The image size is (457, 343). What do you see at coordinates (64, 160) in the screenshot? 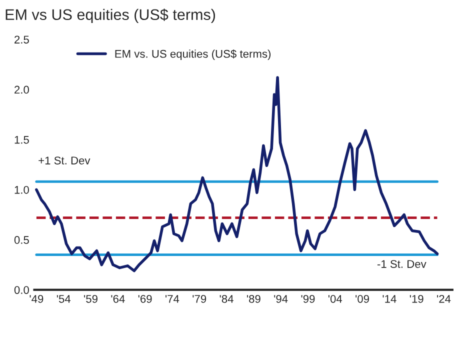
I see `ref-line-label: +1 St. Dev` at bounding box center [64, 160].